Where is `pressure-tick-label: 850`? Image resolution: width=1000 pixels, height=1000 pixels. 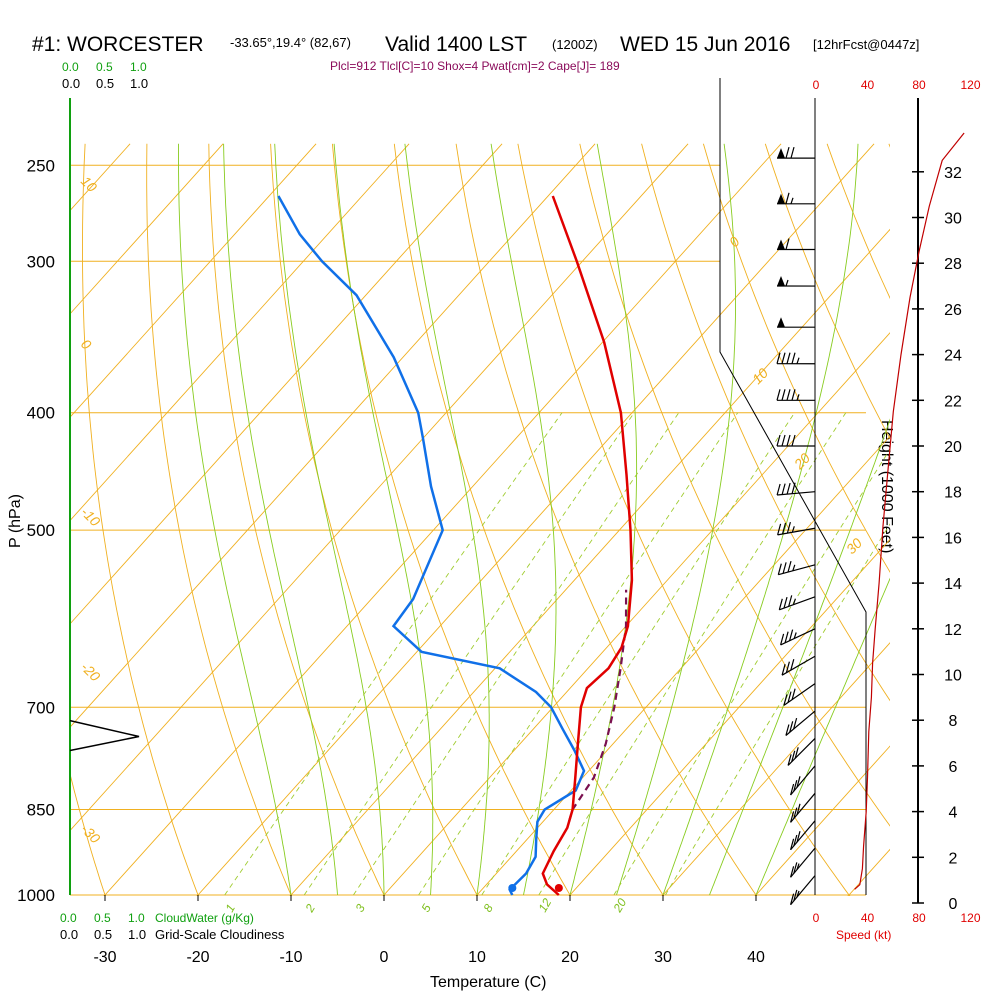 pressure-tick-label: 850 is located at coordinates (41, 809).